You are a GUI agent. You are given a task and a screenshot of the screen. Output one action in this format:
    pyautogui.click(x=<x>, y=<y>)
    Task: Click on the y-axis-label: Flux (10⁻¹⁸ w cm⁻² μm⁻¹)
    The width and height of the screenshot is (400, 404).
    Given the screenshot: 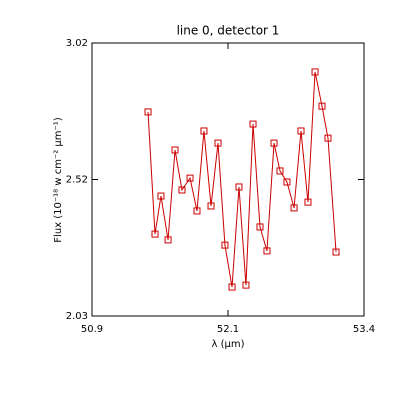 What is the action you would take?
    pyautogui.click(x=58, y=180)
    